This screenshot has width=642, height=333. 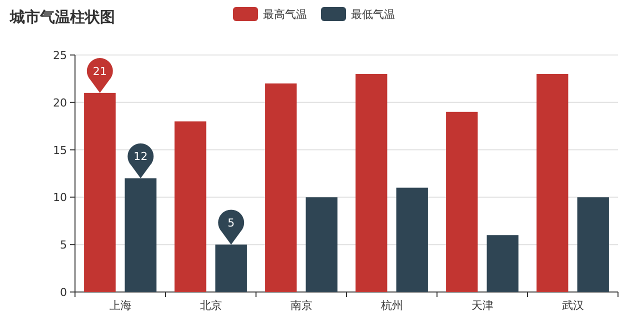 What do you see at coordinates (60, 103) in the screenshot?
I see `y-tick-label: 20` at bounding box center [60, 103].